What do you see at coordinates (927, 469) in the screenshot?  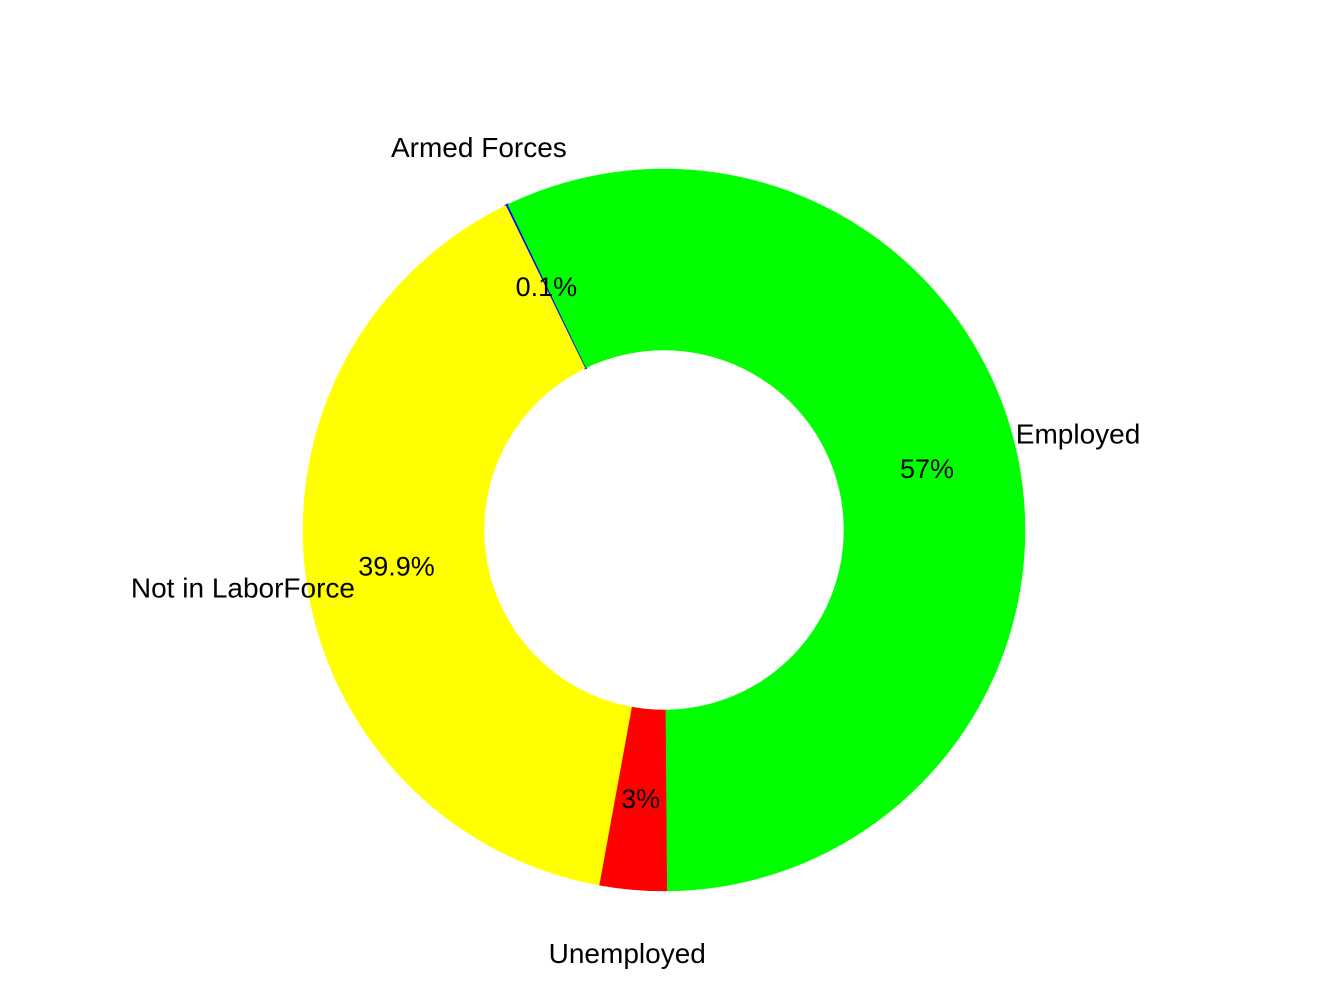 I see `percent-label-employed: 57%` at bounding box center [927, 469].